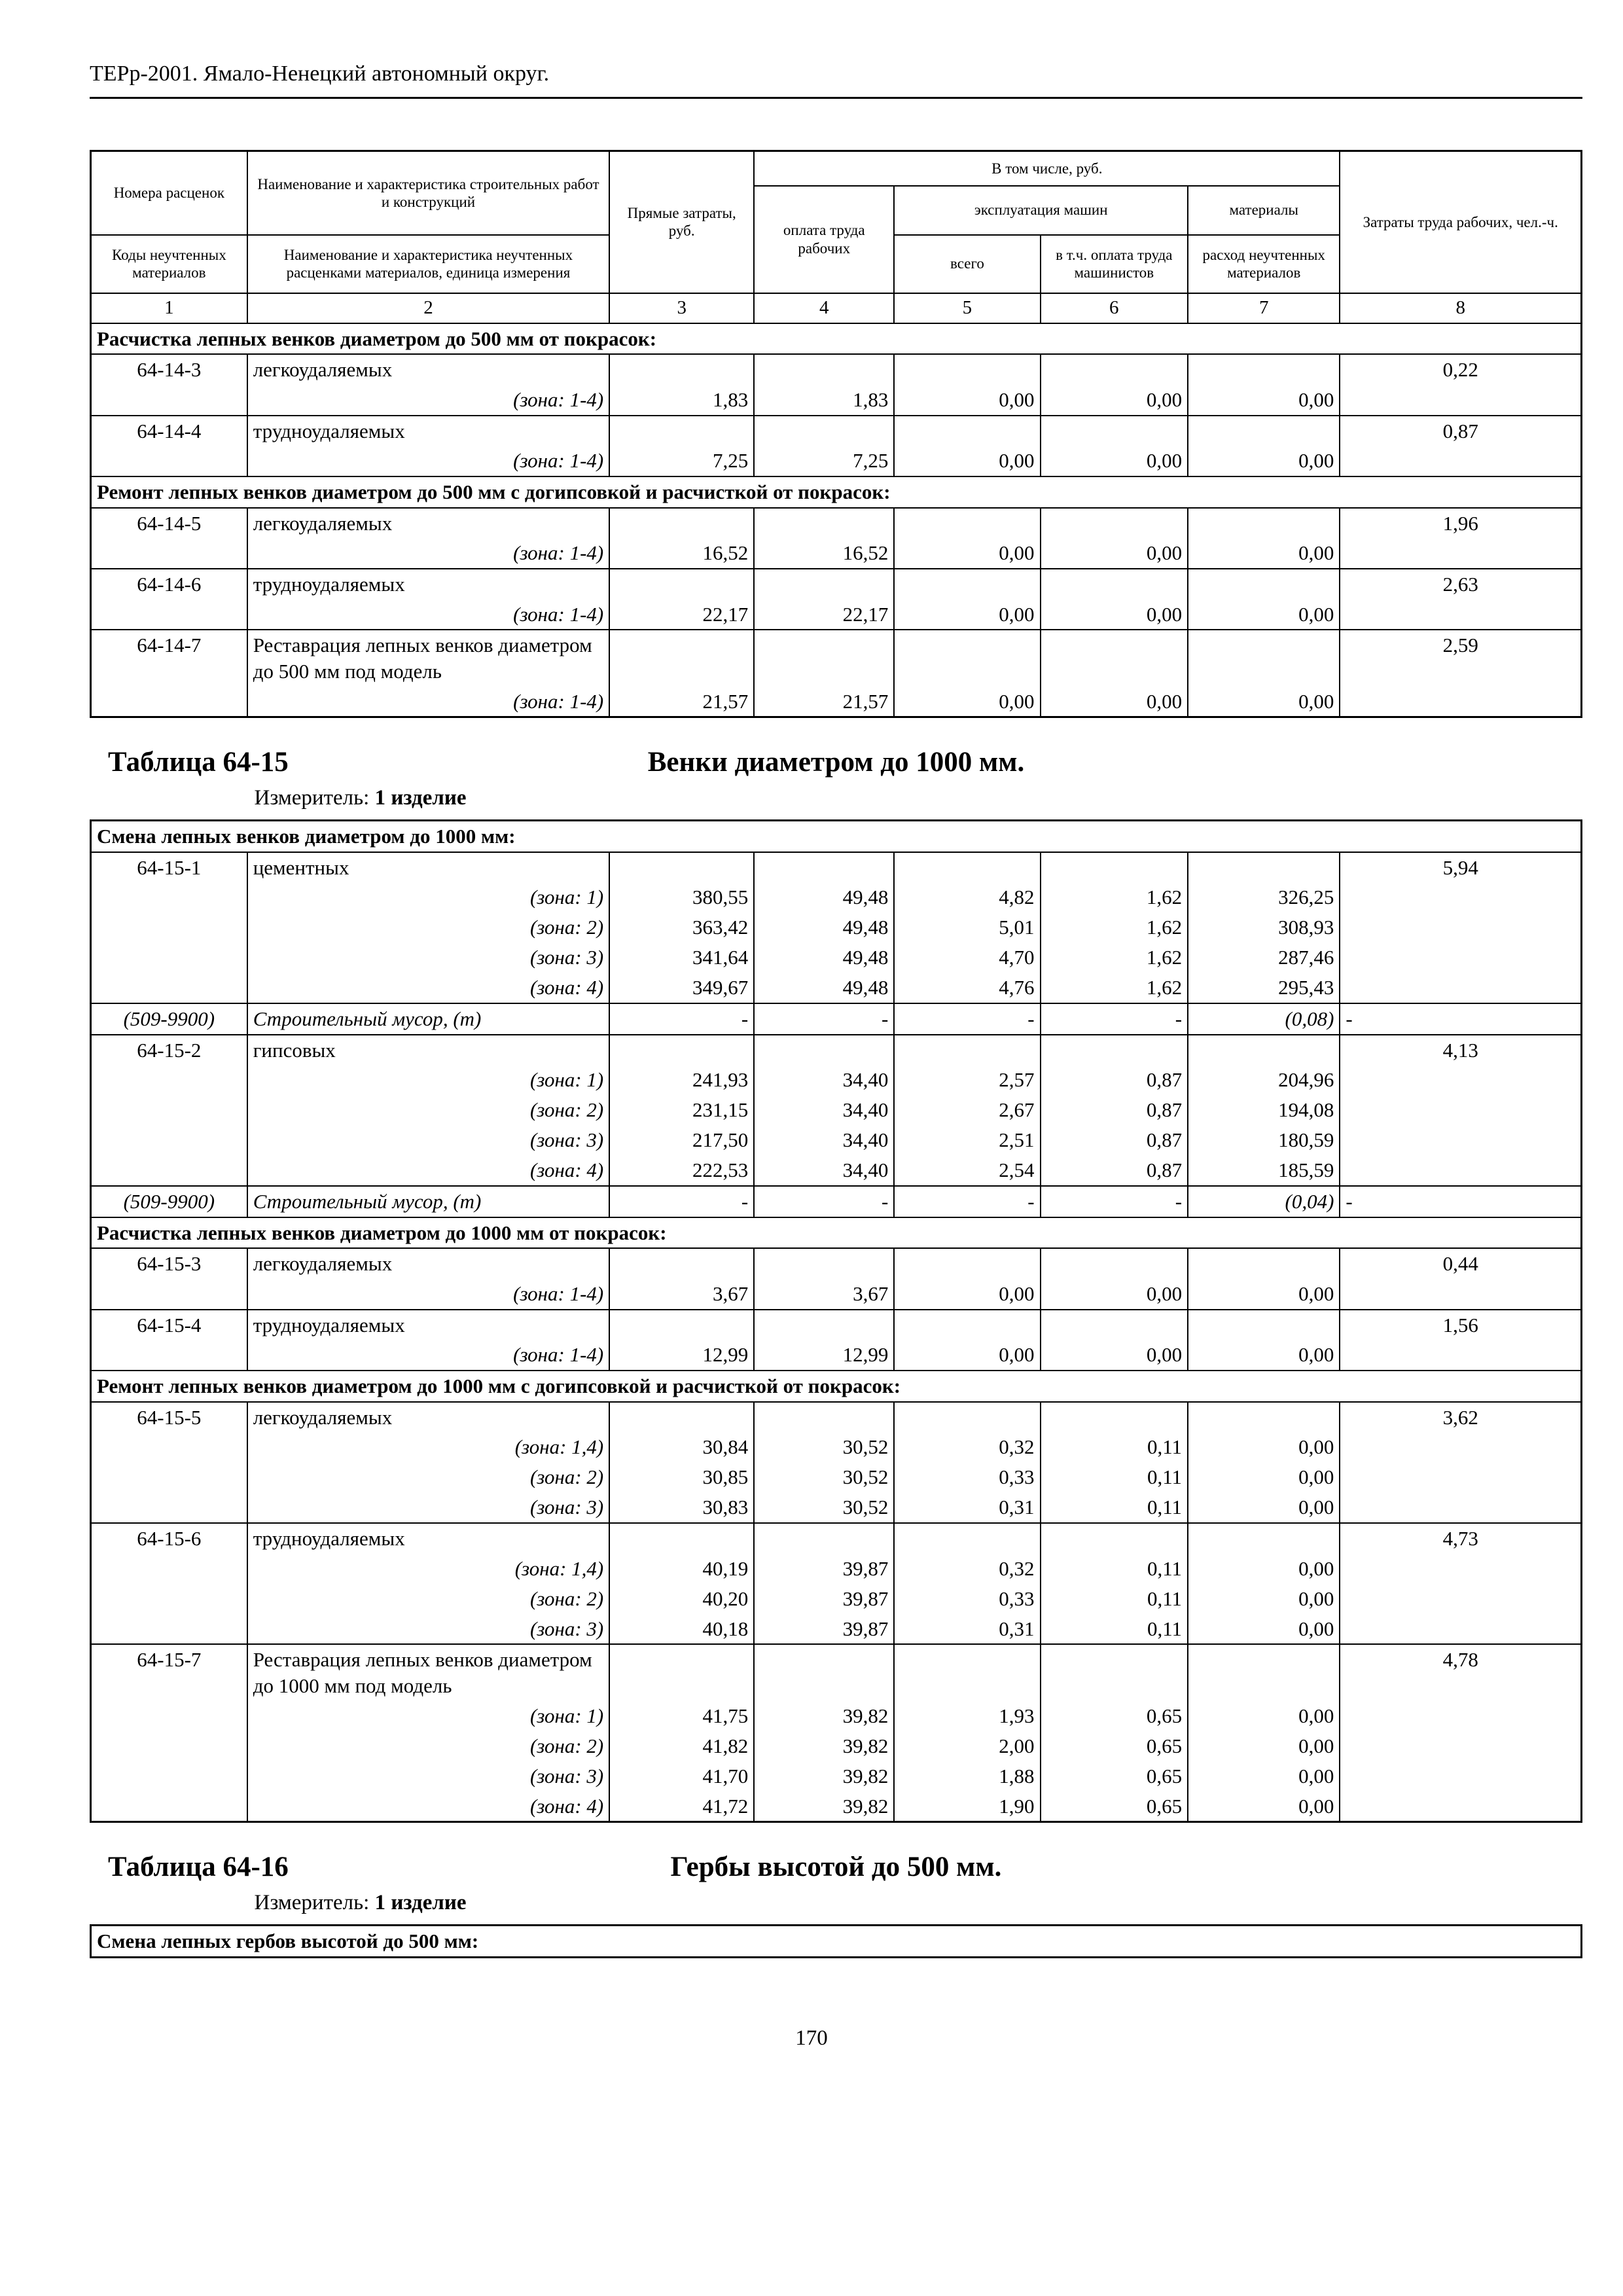 Image resolution: width=1623 pixels, height=2296 pixels. I want to click on value-cell: 3,67, so click(682, 1294).